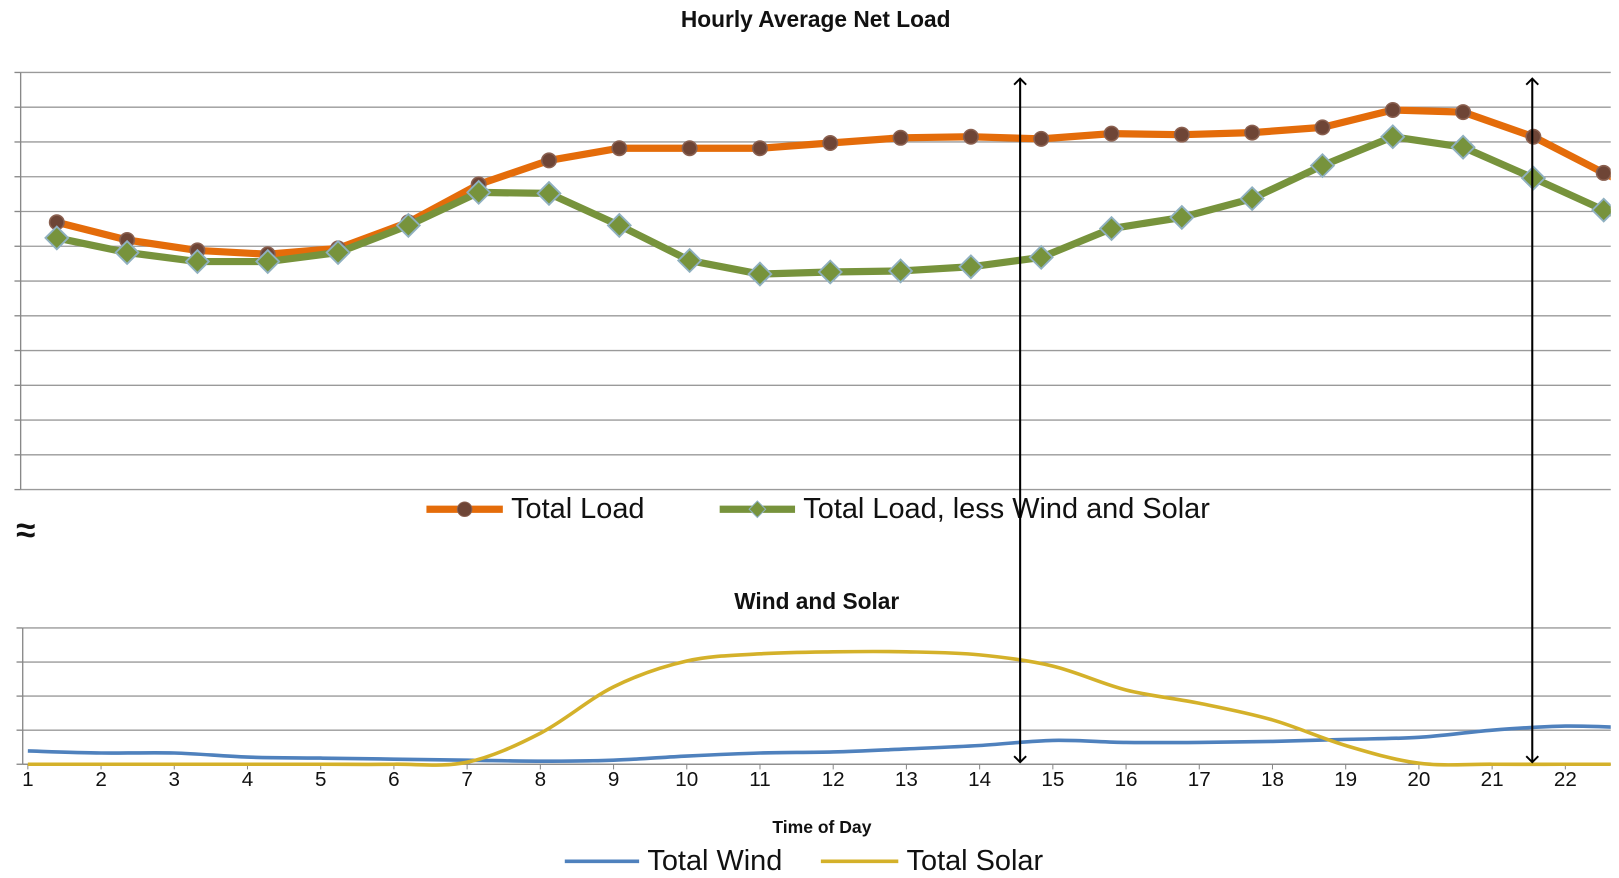 The image size is (1619, 878). What do you see at coordinates (1418, 779) in the screenshot?
I see `x-tick-label: 20` at bounding box center [1418, 779].